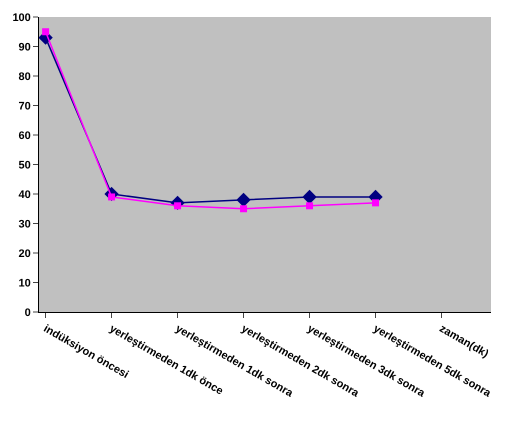 The width and height of the screenshot is (531, 422). I want to click on y-tick-label: 60, so click(24, 136).